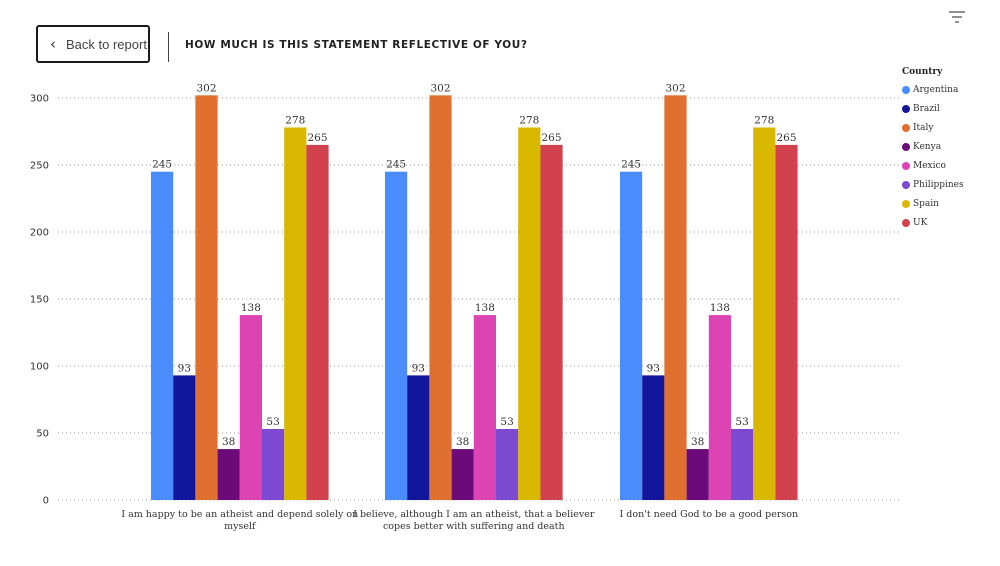  Describe the element at coordinates (936, 89) in the screenshot. I see `legend-label: Argentina` at that location.